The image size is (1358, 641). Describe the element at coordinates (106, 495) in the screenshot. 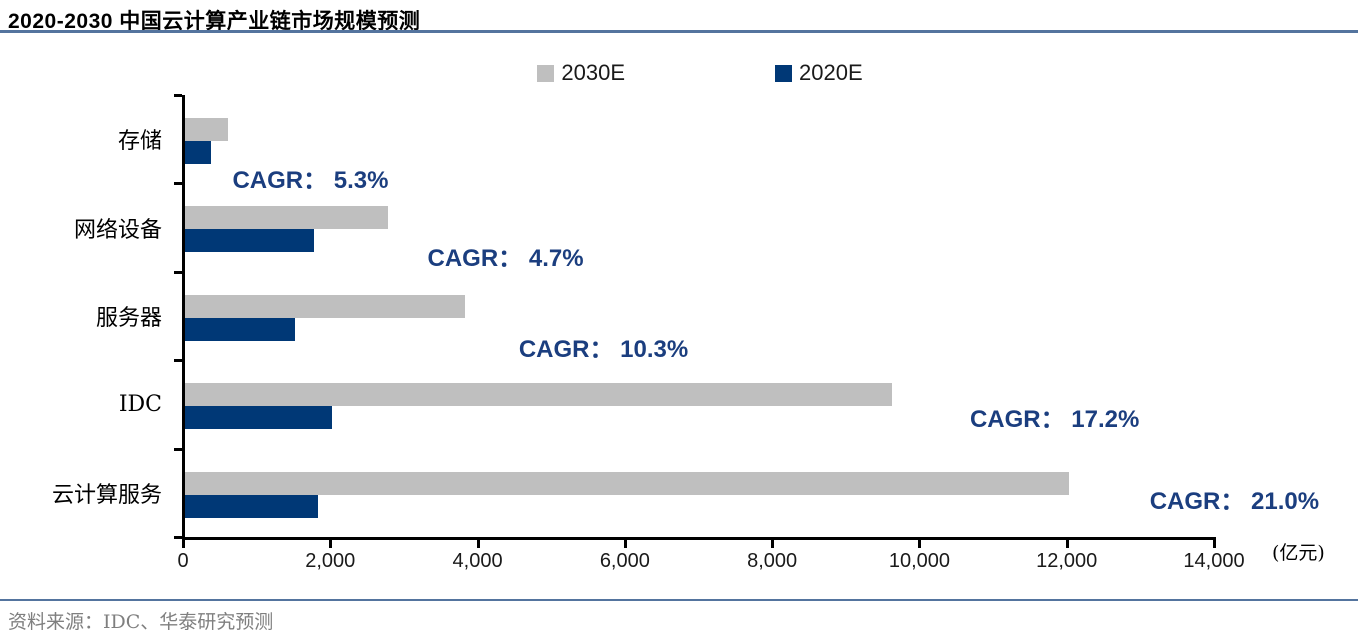

I see `category-label: 云计算服务` at that location.